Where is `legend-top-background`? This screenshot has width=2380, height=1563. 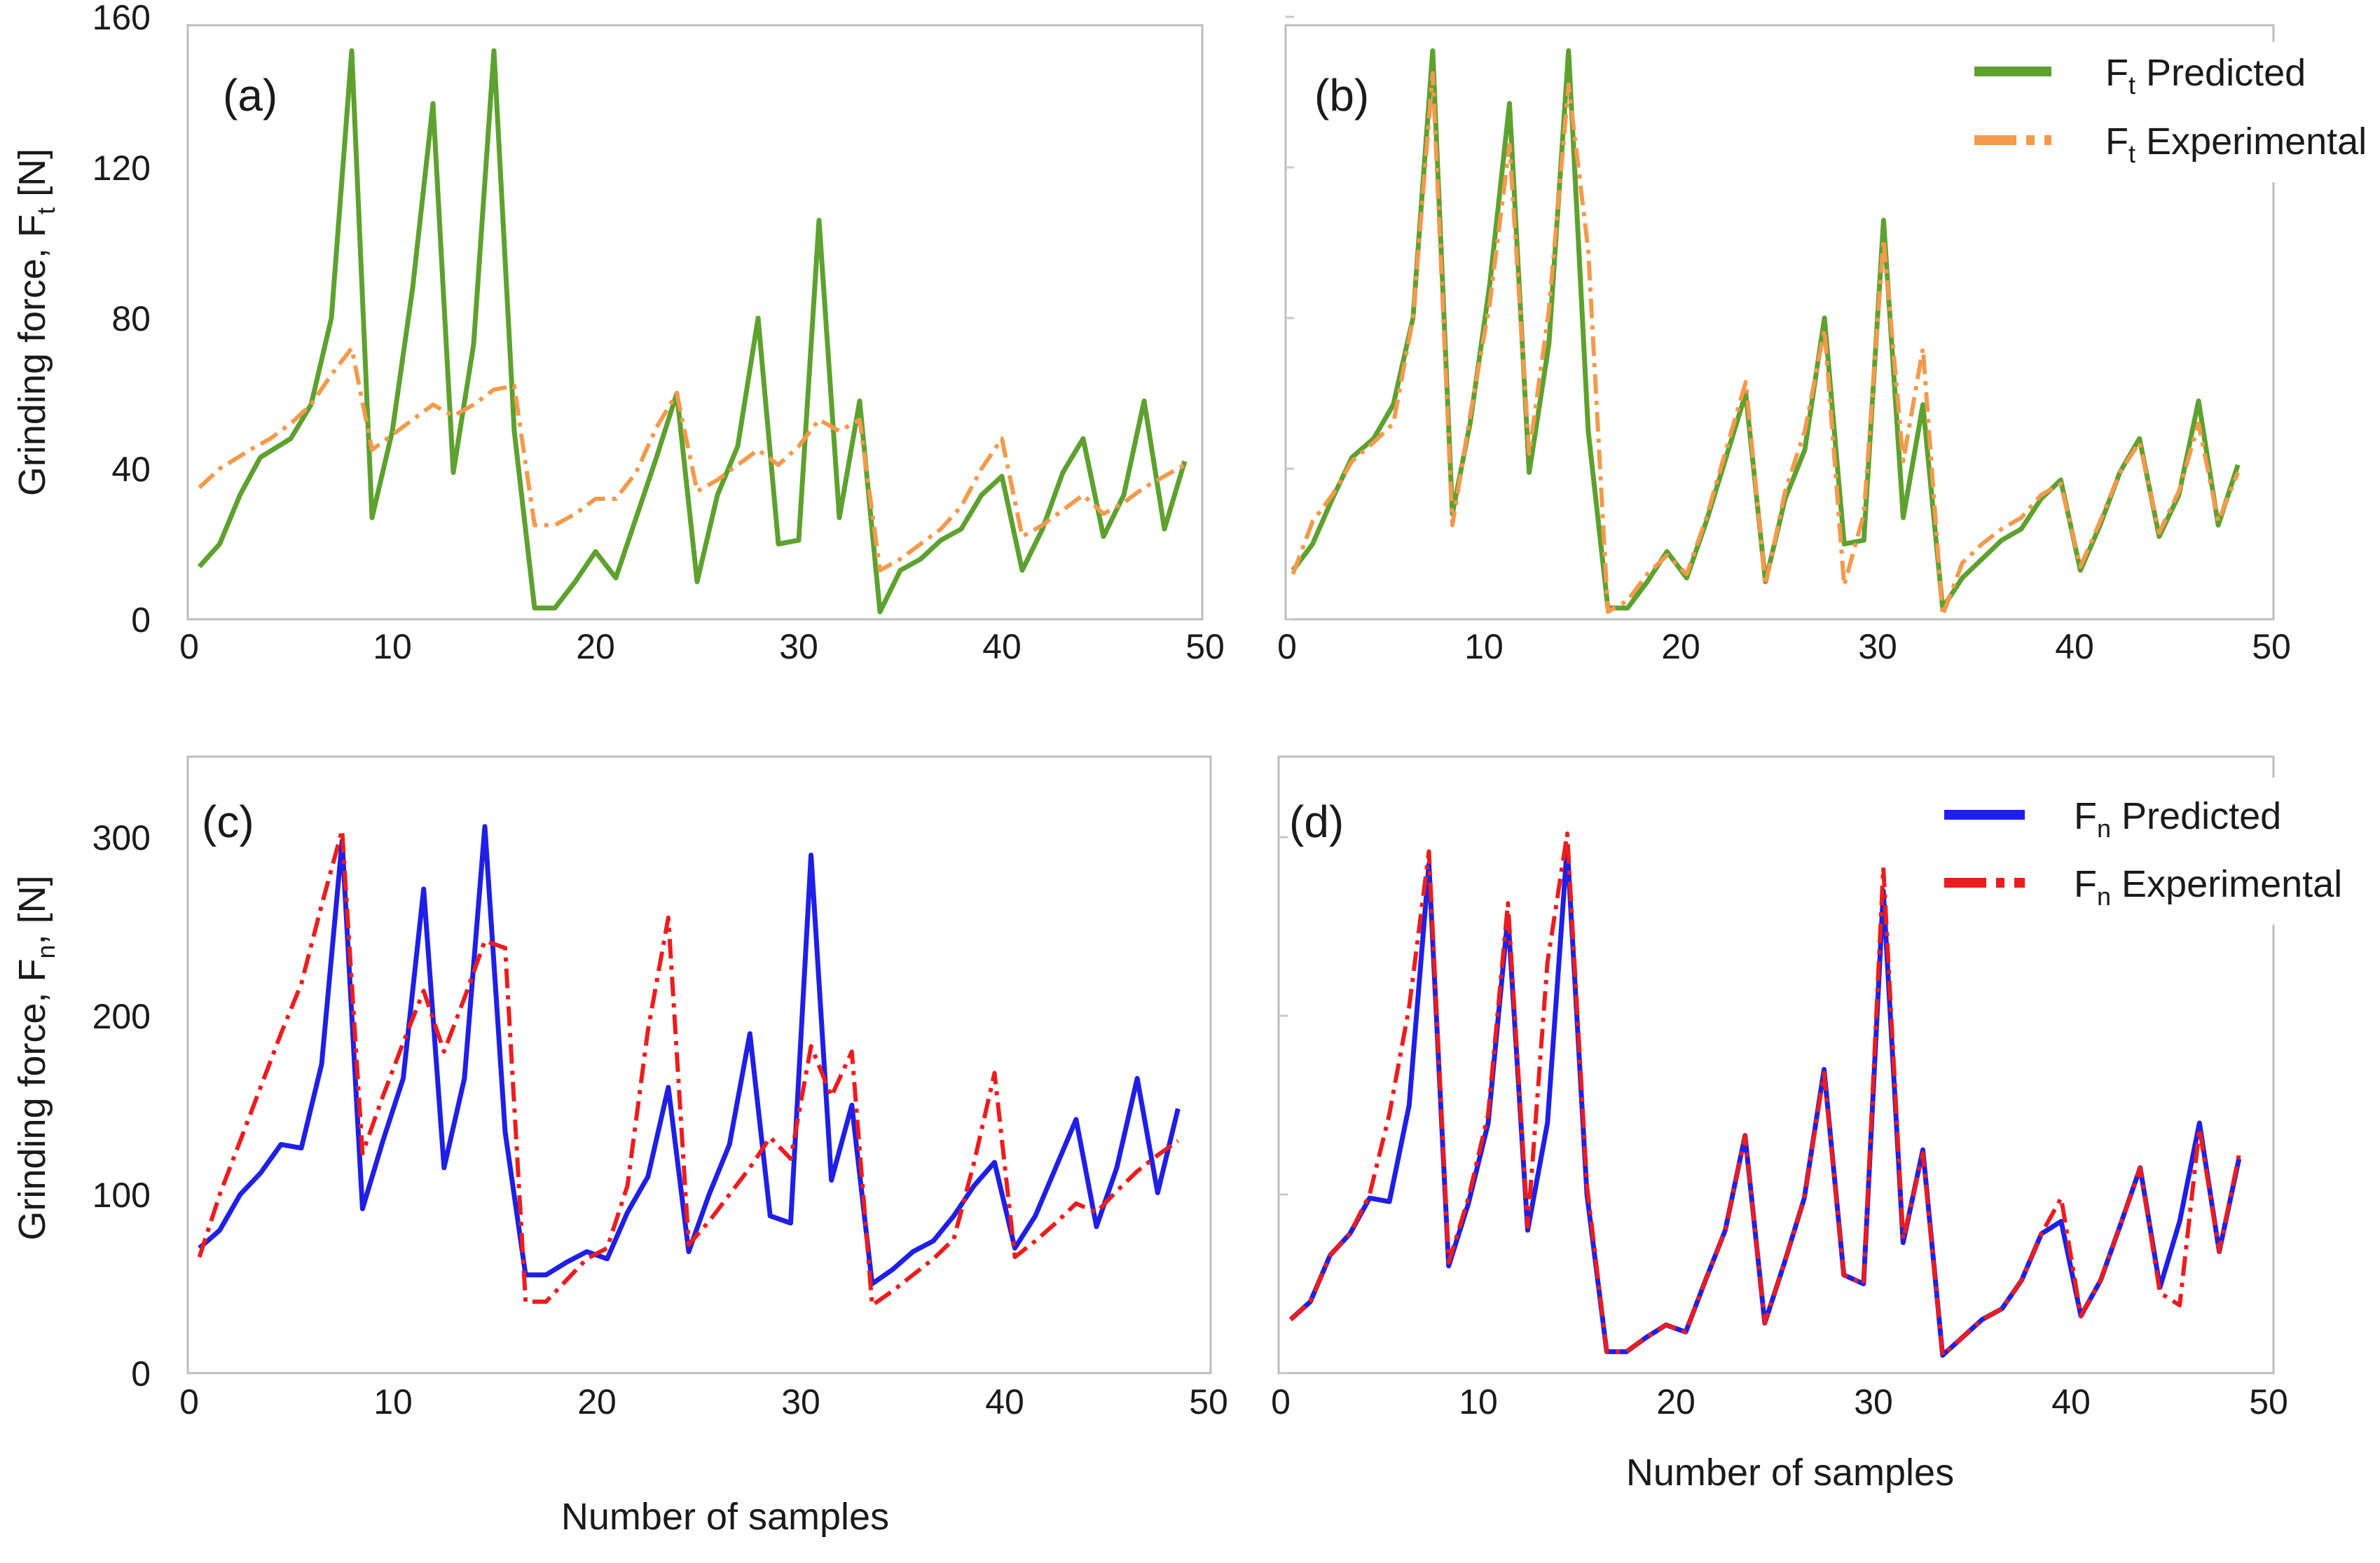 legend-top-background is located at coordinates (2166, 112).